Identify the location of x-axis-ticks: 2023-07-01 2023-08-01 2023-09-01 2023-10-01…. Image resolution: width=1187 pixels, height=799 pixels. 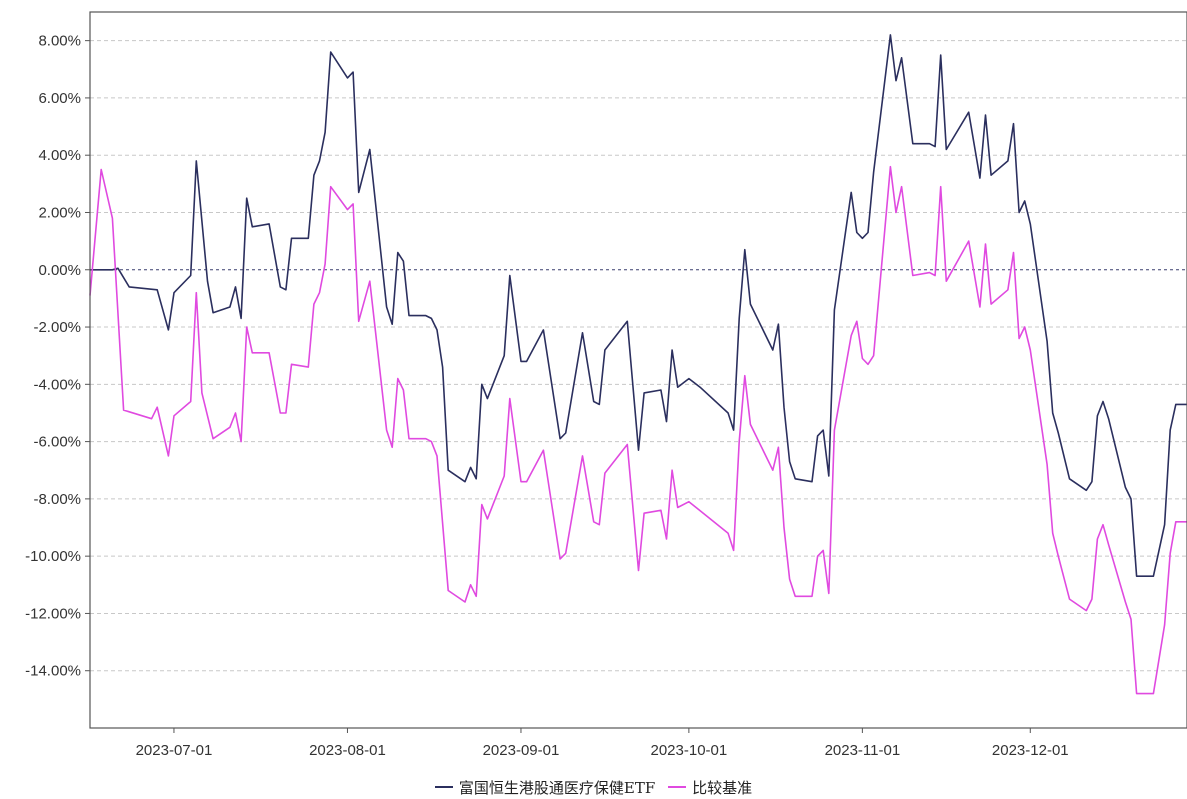
(602, 743).